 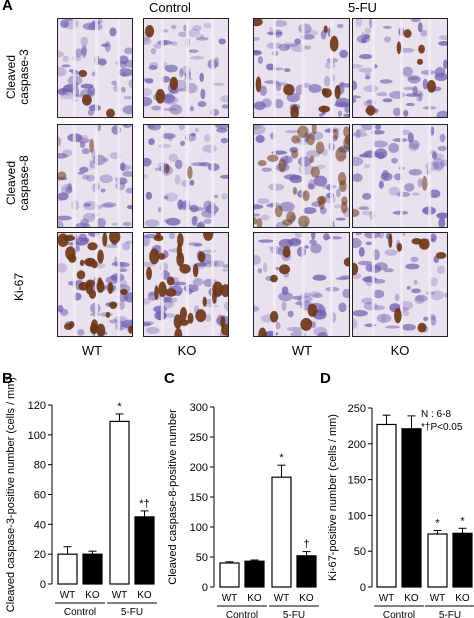 I want to click on row-label-cleaved-caspase-3: Cleaved caspase-3, so click(x=17, y=77).